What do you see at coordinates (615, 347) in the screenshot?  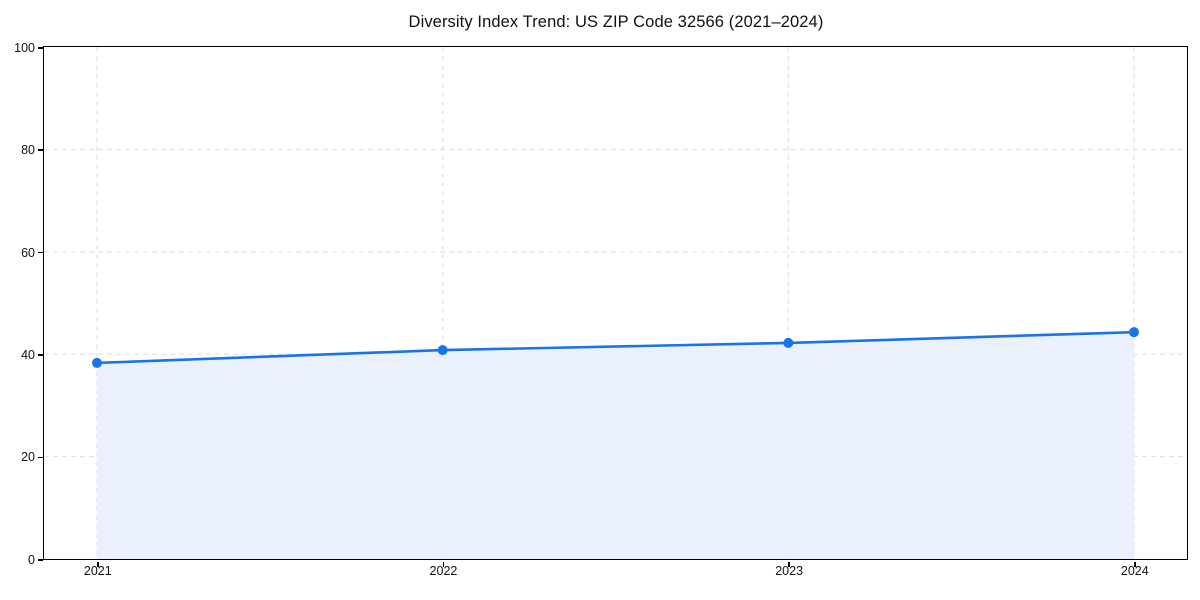 I see `trend-line` at bounding box center [615, 347].